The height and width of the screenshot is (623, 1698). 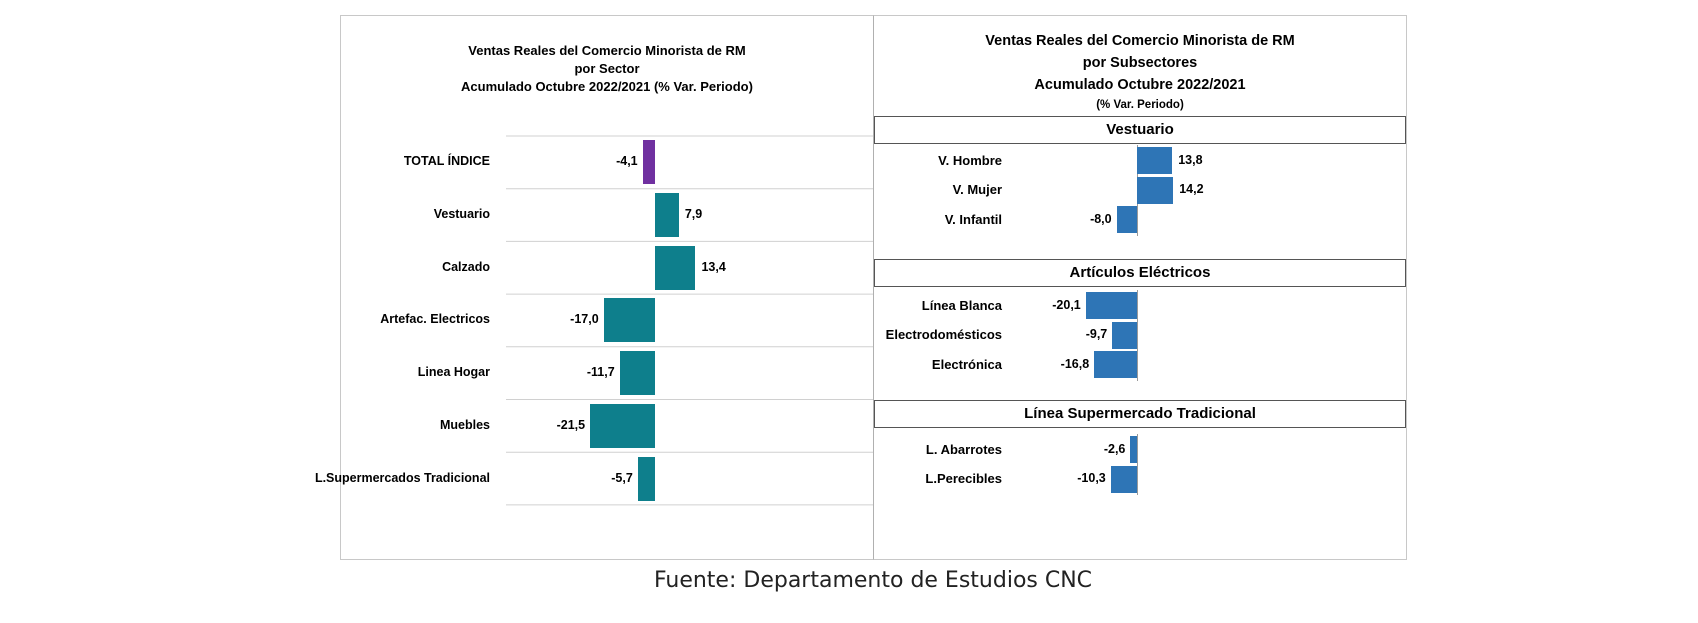 What do you see at coordinates (961, 305) in the screenshot?
I see `subsector-label-linea-blanca: Línea Blanca` at bounding box center [961, 305].